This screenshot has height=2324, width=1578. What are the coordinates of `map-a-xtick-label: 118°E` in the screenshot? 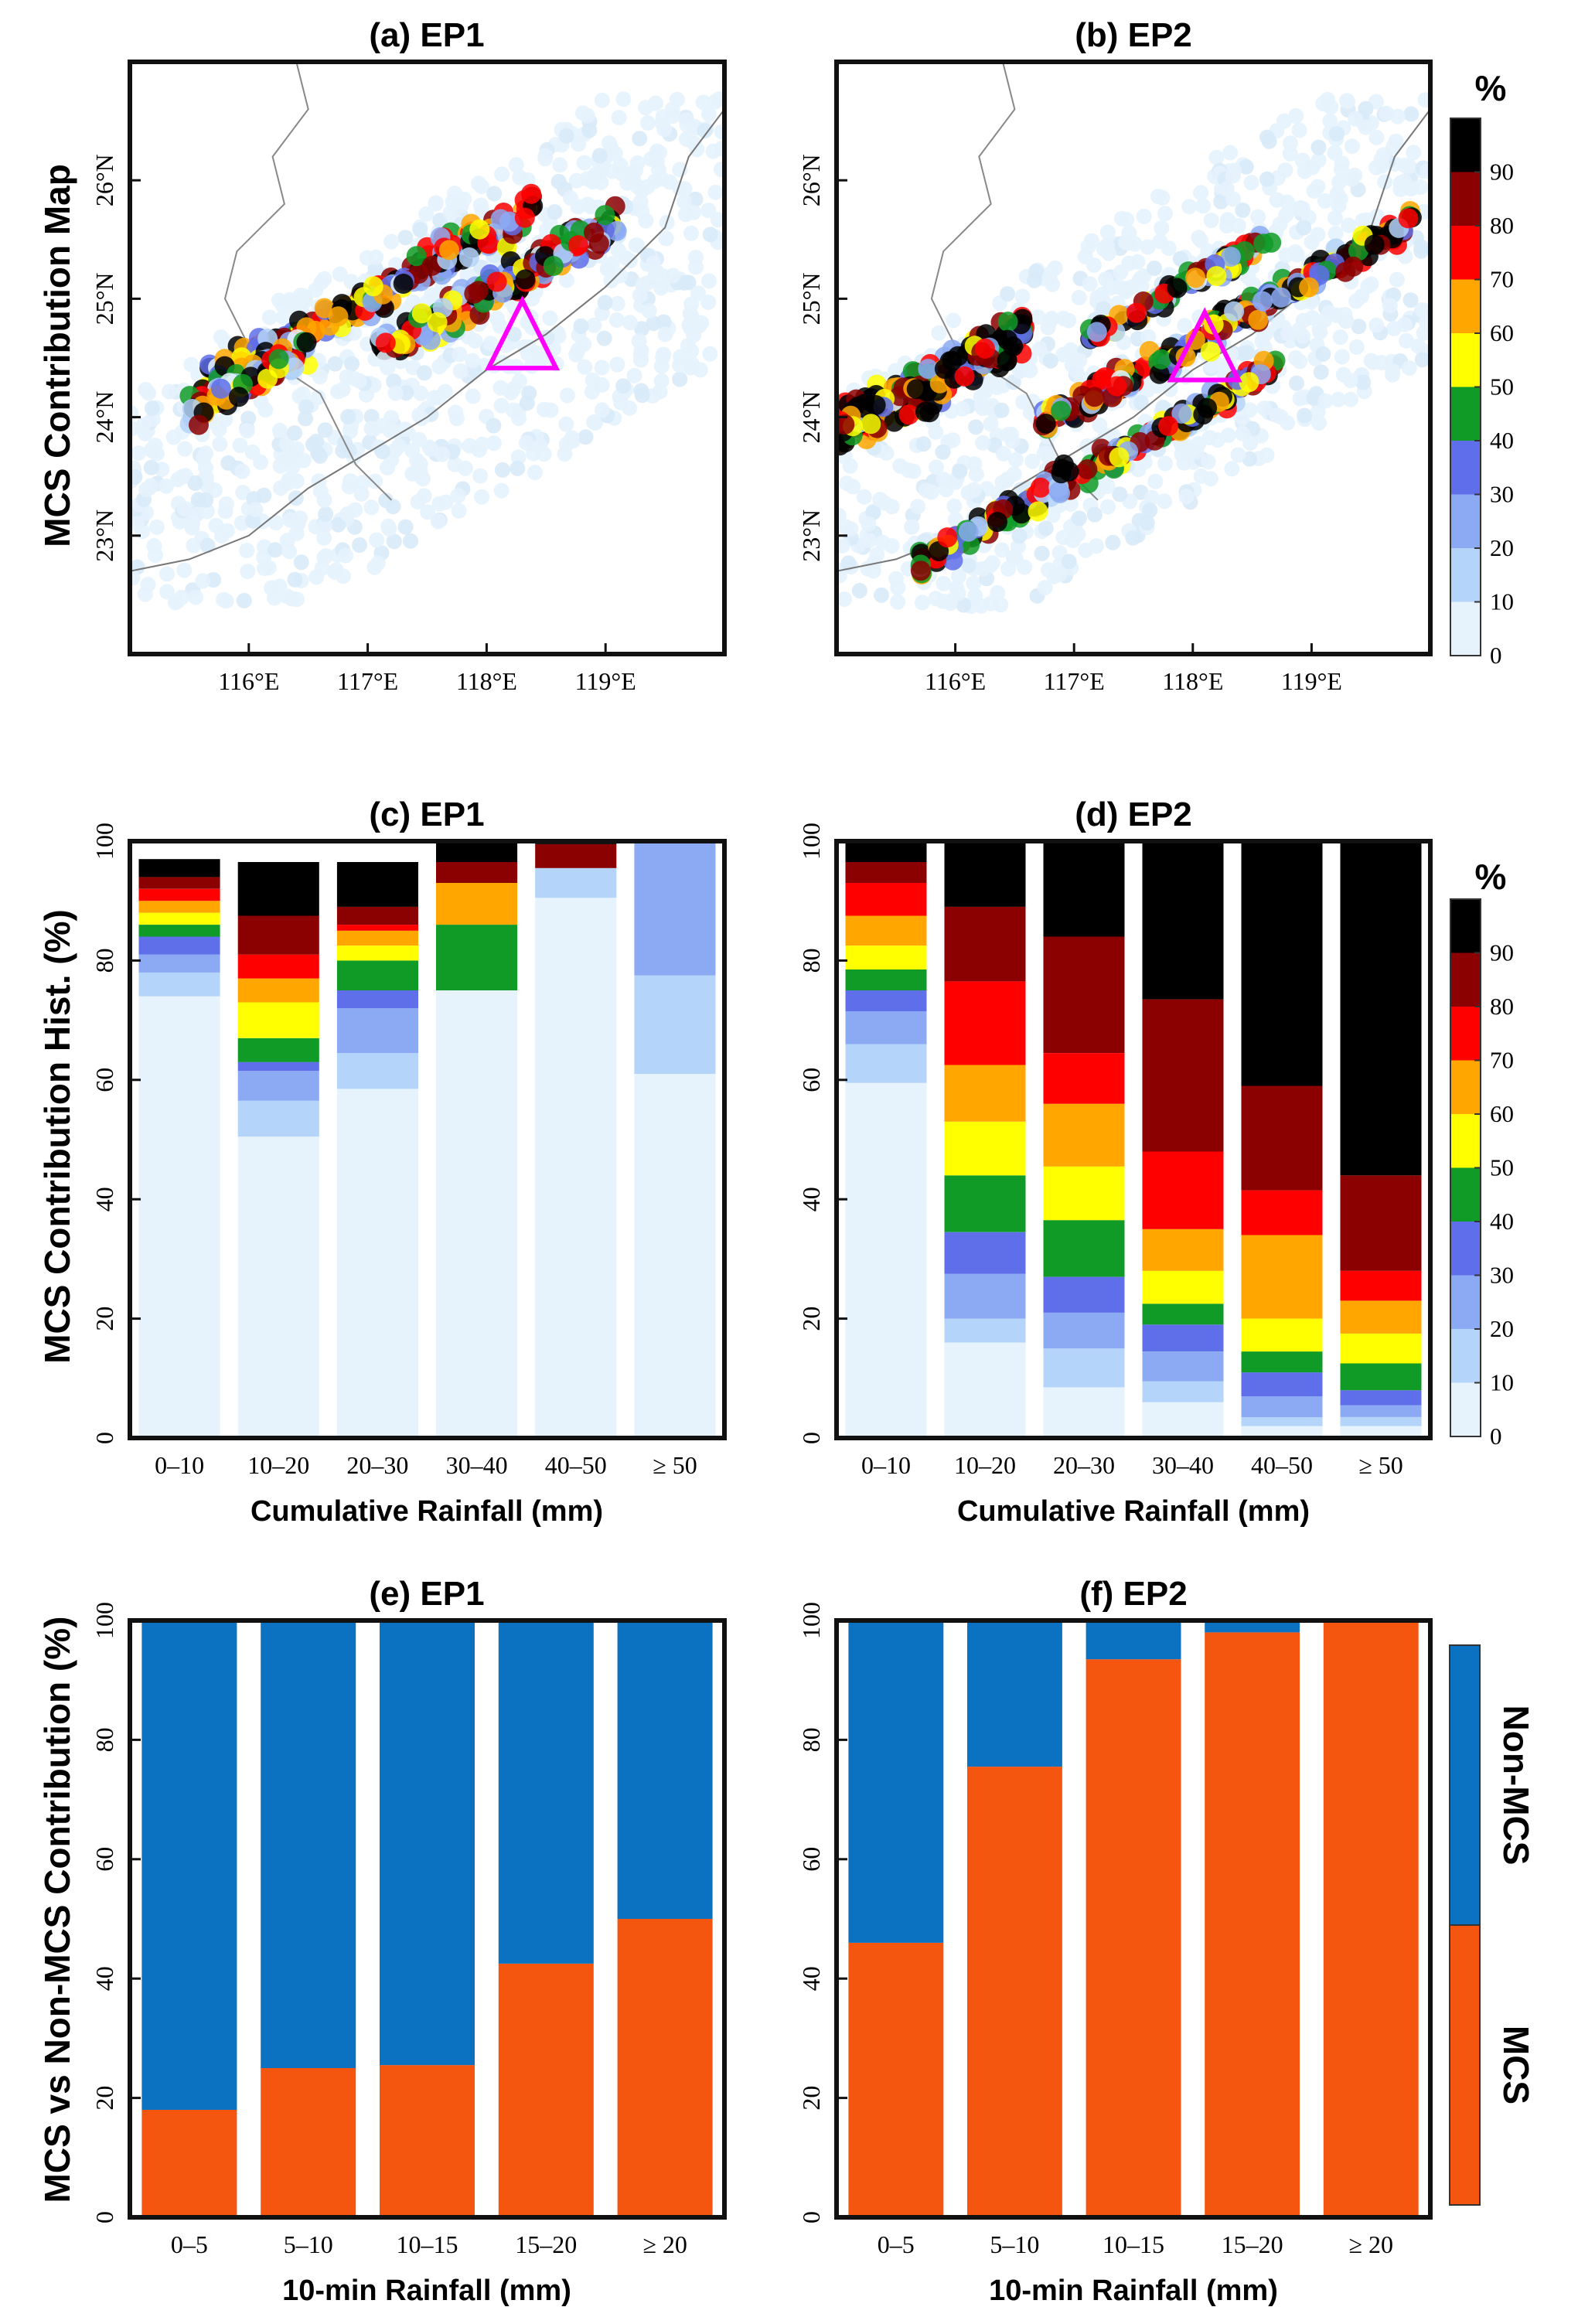 It's located at (486, 681).